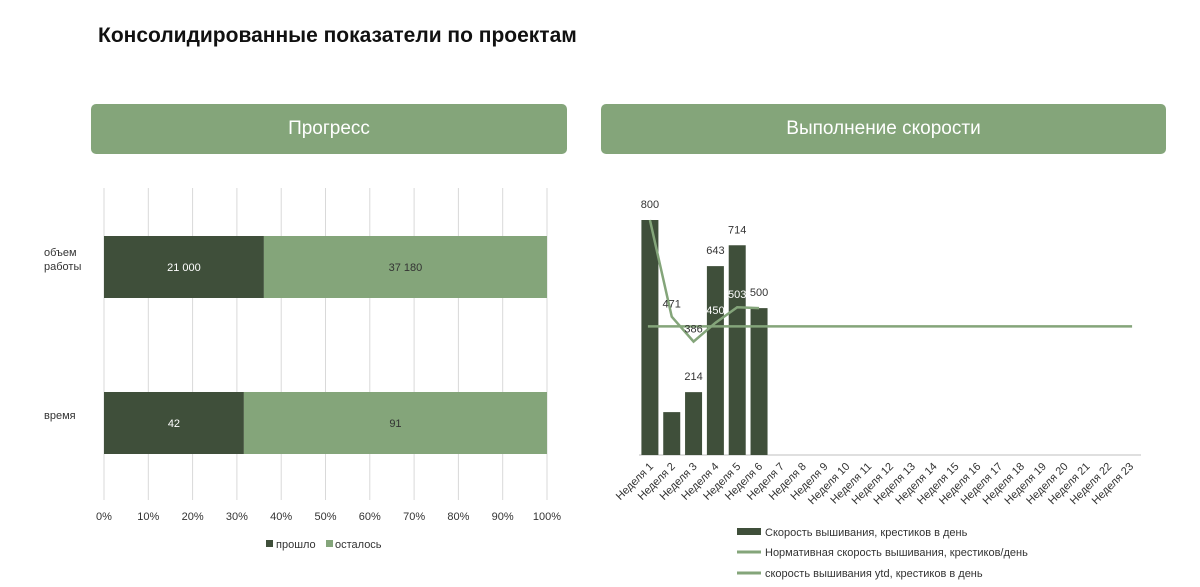 This screenshot has width=1200, height=587. Describe the element at coordinates (693, 330) in the screenshot. I see `line-data-label: 386` at that location.